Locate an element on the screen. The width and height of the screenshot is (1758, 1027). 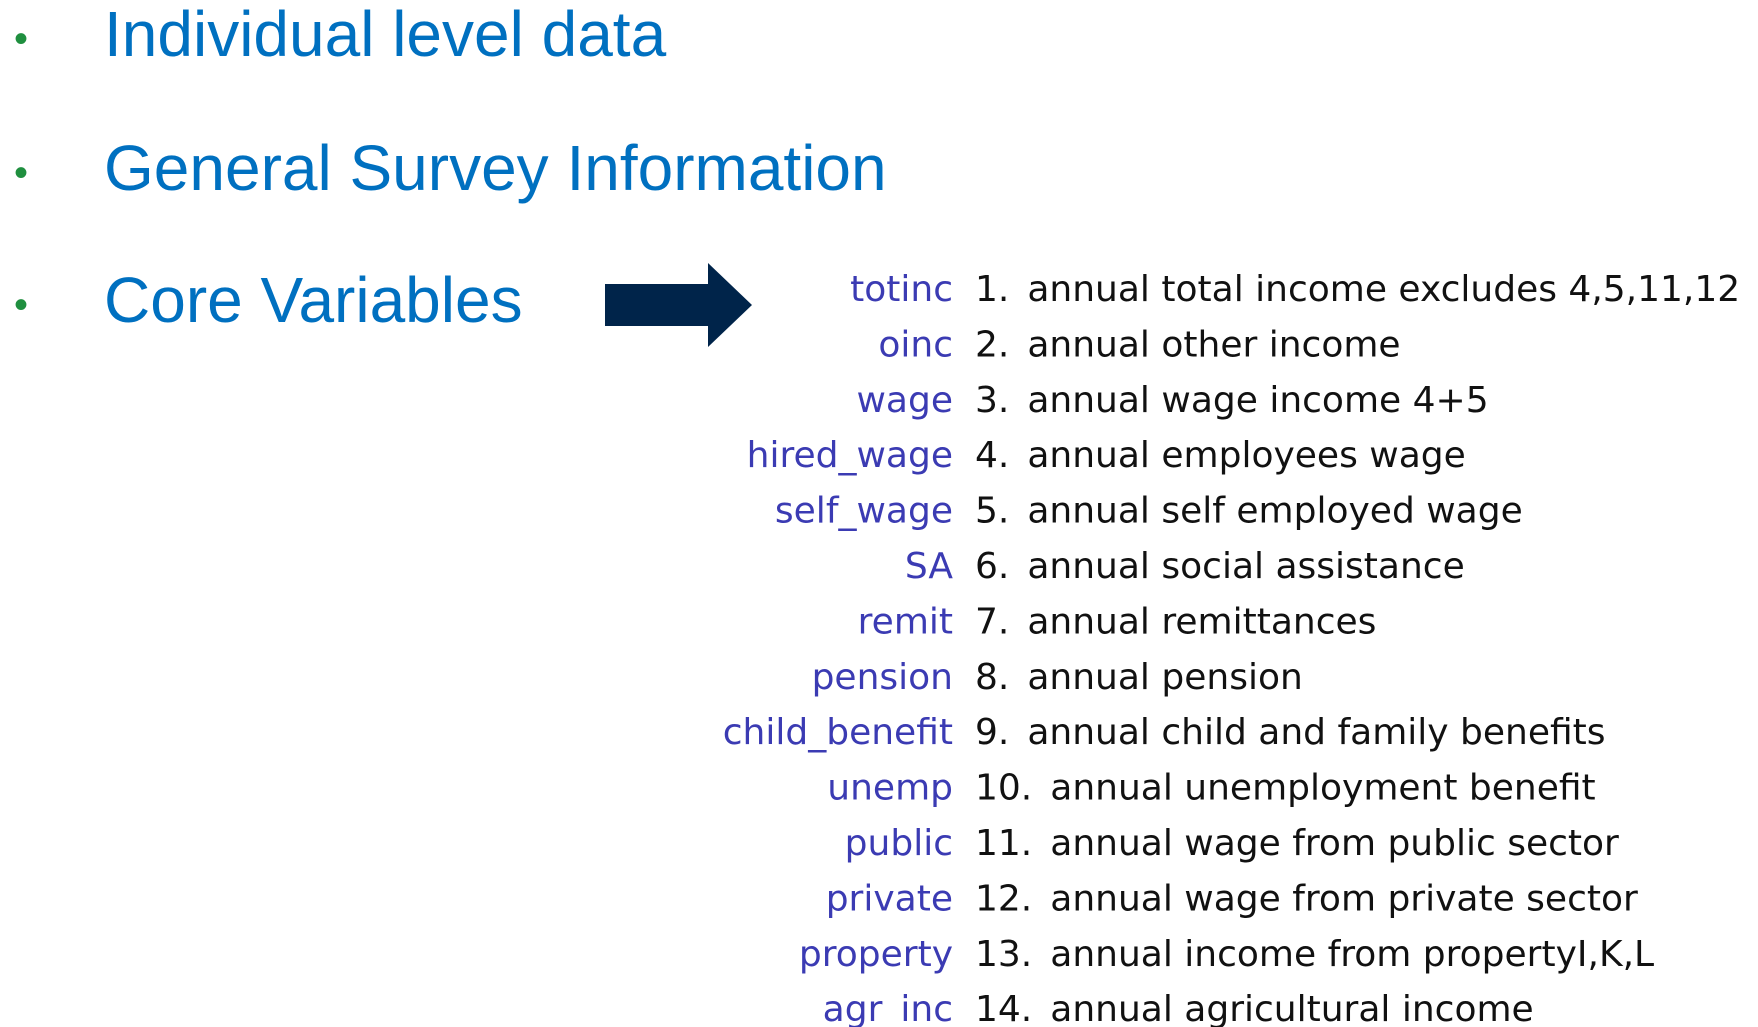
variable-description: 9. annual child and family benefits is located at coordinates (1290, 732).